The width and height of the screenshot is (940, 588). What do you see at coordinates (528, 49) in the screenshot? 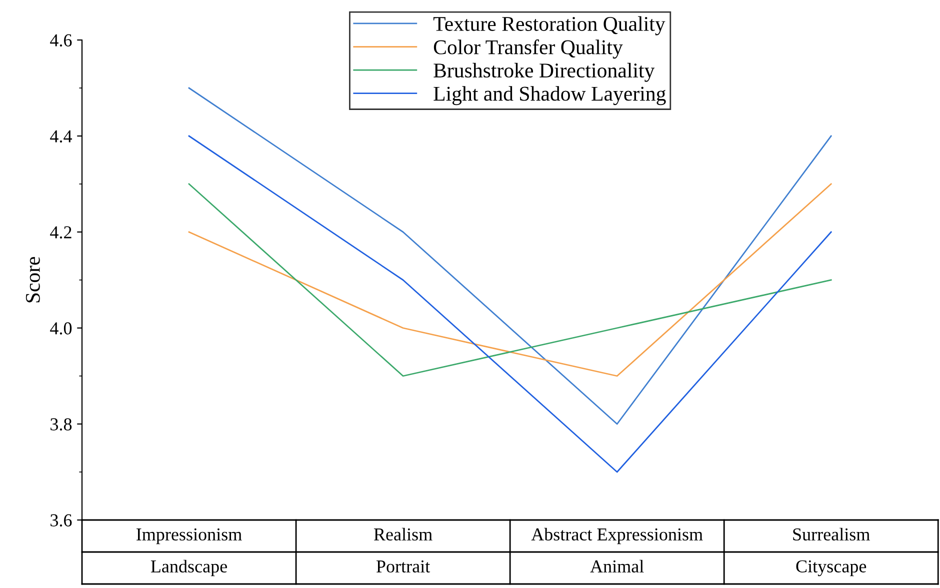
I see `legend-label: Color Transfer Quality` at bounding box center [528, 49].